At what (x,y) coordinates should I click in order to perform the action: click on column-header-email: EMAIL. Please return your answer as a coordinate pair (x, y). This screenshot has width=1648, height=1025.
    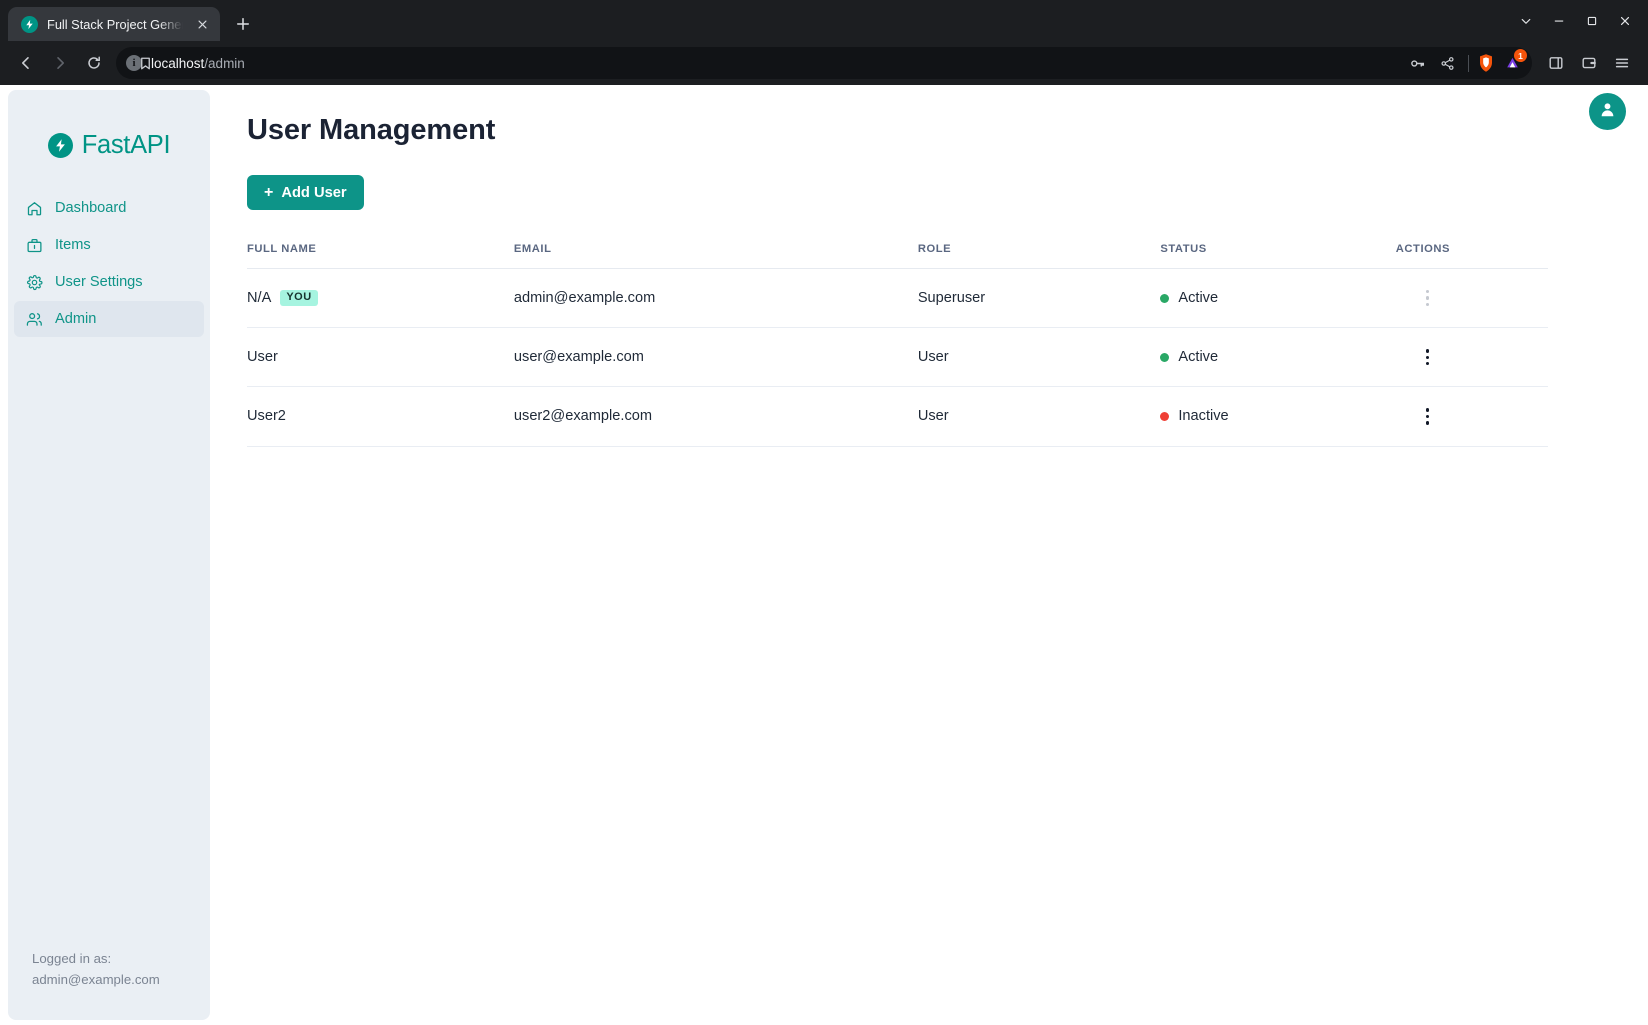
    Looking at the image, I should click on (715, 256).